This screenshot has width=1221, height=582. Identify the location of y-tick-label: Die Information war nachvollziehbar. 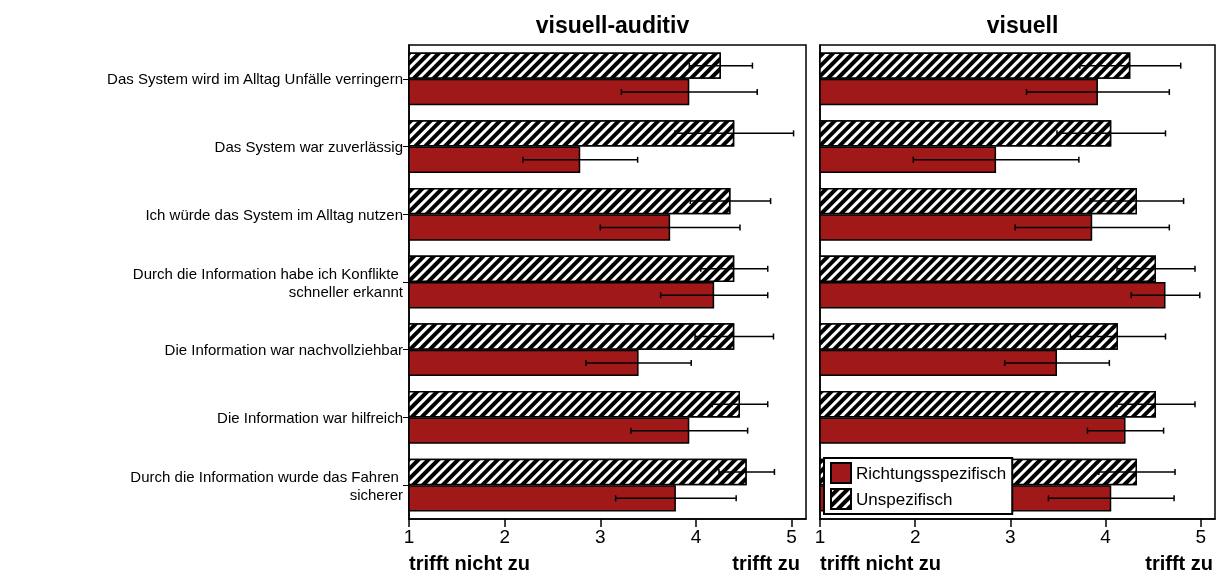
(283, 350).